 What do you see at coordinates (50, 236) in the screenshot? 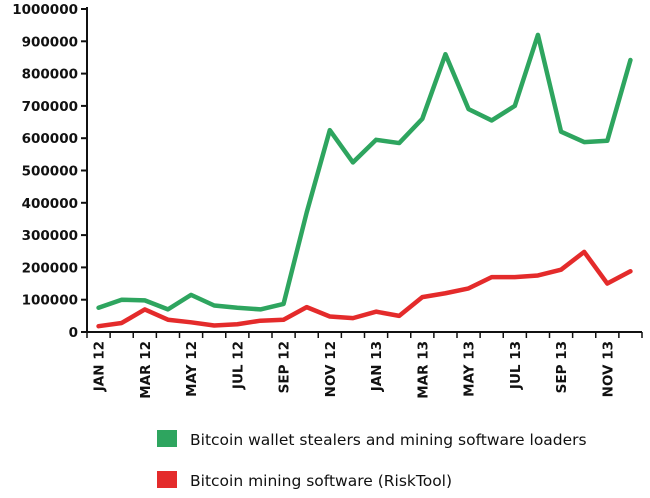
I see `y-tick-label: 300000` at bounding box center [50, 236].